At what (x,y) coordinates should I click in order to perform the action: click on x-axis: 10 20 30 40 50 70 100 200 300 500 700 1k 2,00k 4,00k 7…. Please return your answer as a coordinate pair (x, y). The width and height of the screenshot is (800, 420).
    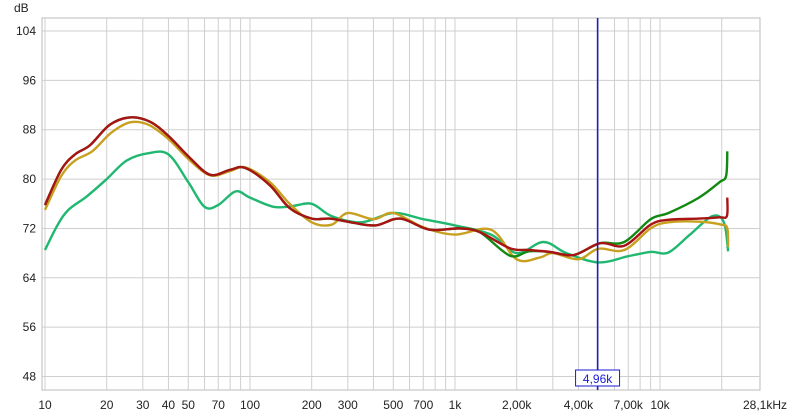
    Looking at the image, I should click on (412, 405).